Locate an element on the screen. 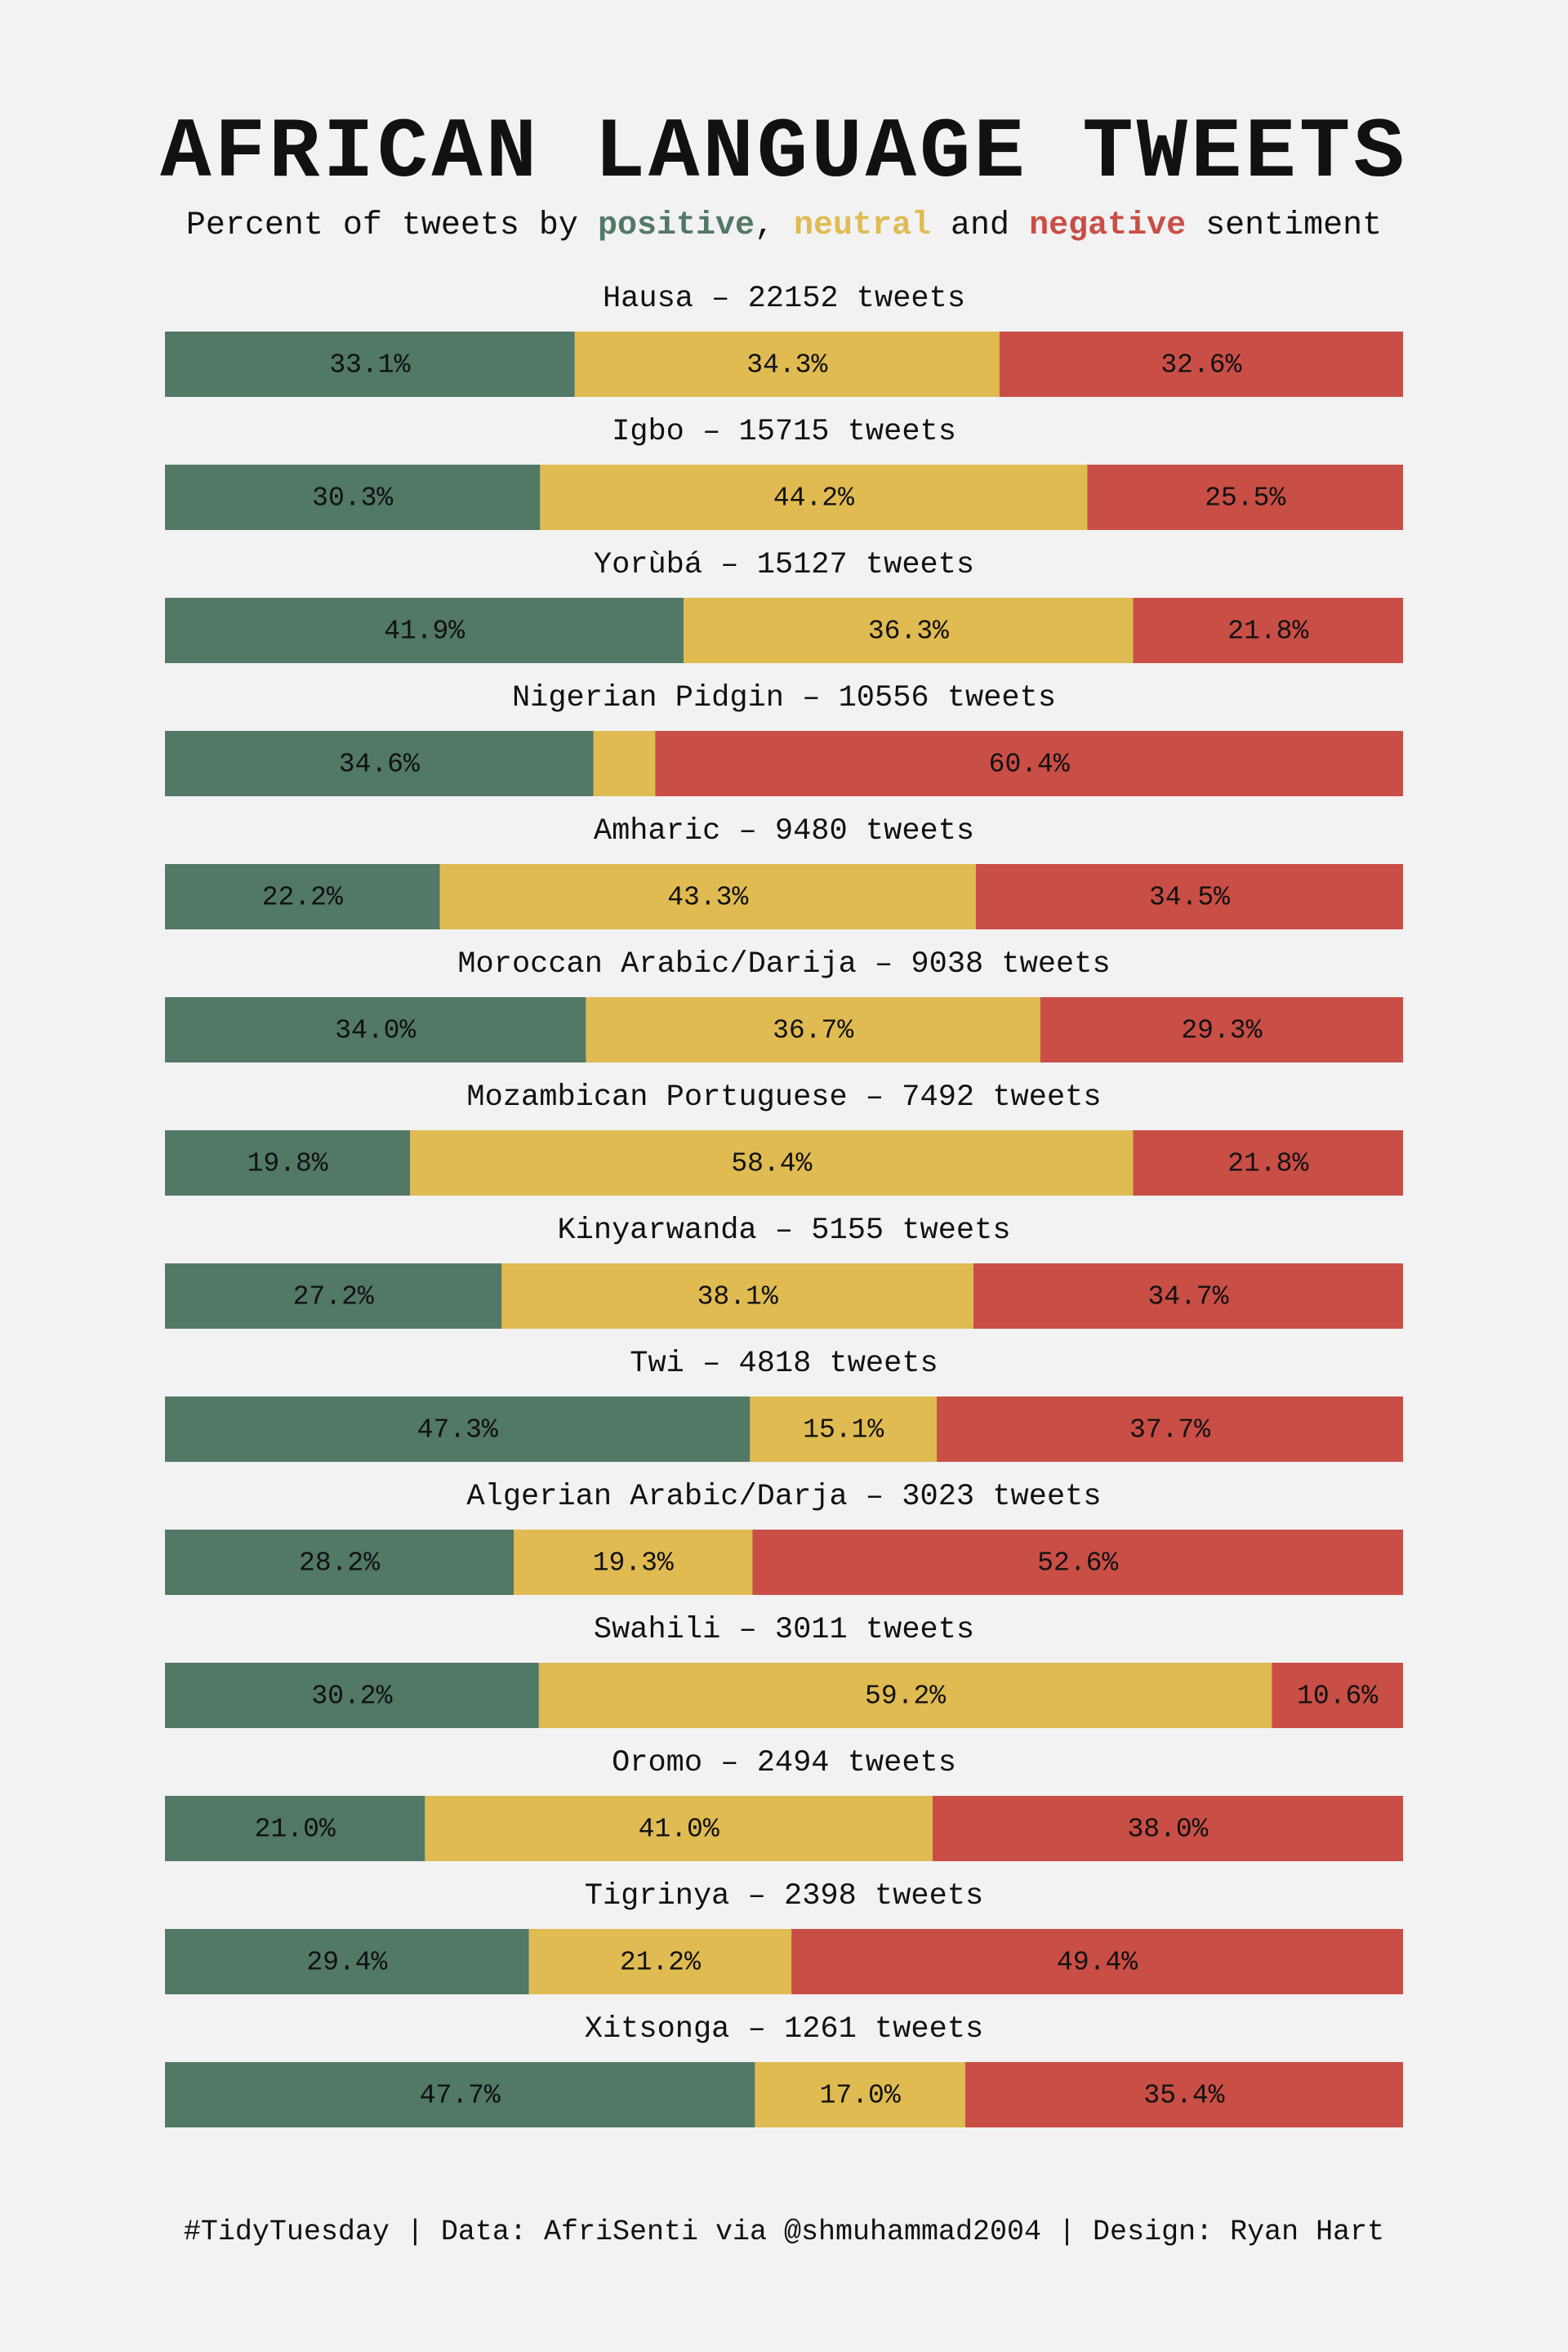 Image resolution: width=1568 pixels, height=2352 pixels. neutral-value-label: 15.1% is located at coordinates (843, 1430).